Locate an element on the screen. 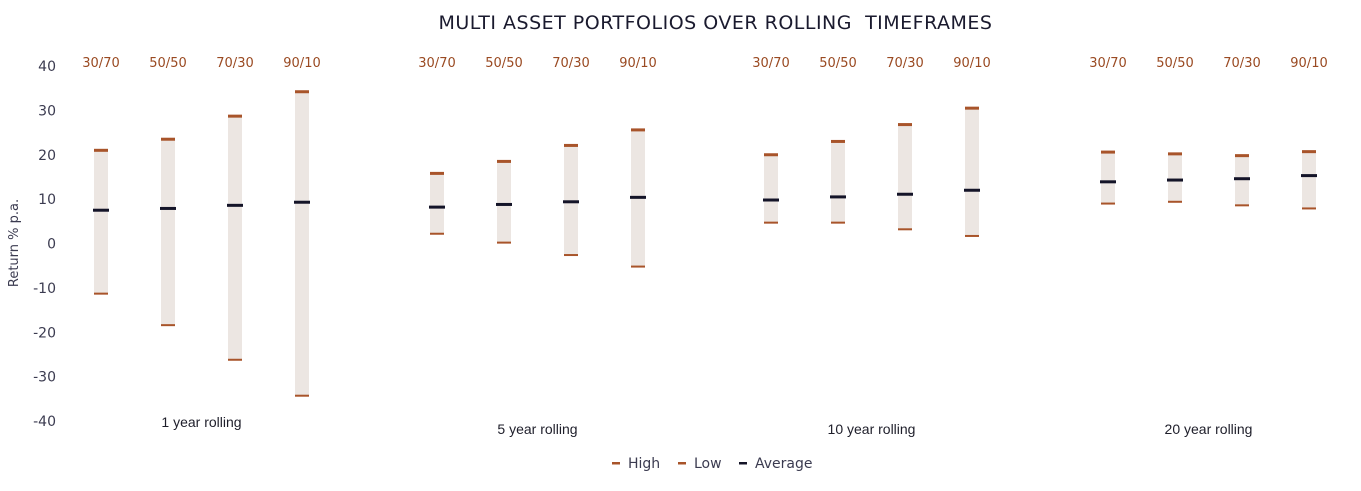 Image resolution: width=1361 pixels, height=491 pixels. panel-3: 30/70 50/50 70/30 90/10 10 year rolling is located at coordinates (871, 246).